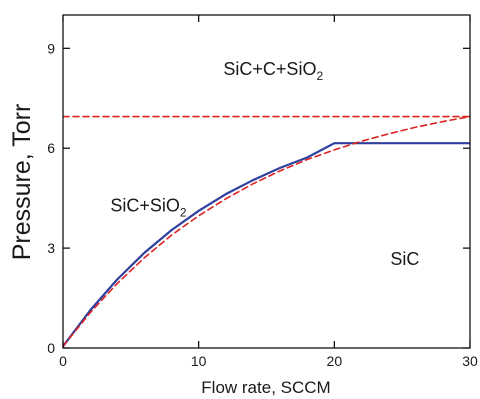 This screenshot has height=399, width=480. I want to click on region-label: SiC+SiO2, so click(148, 207).